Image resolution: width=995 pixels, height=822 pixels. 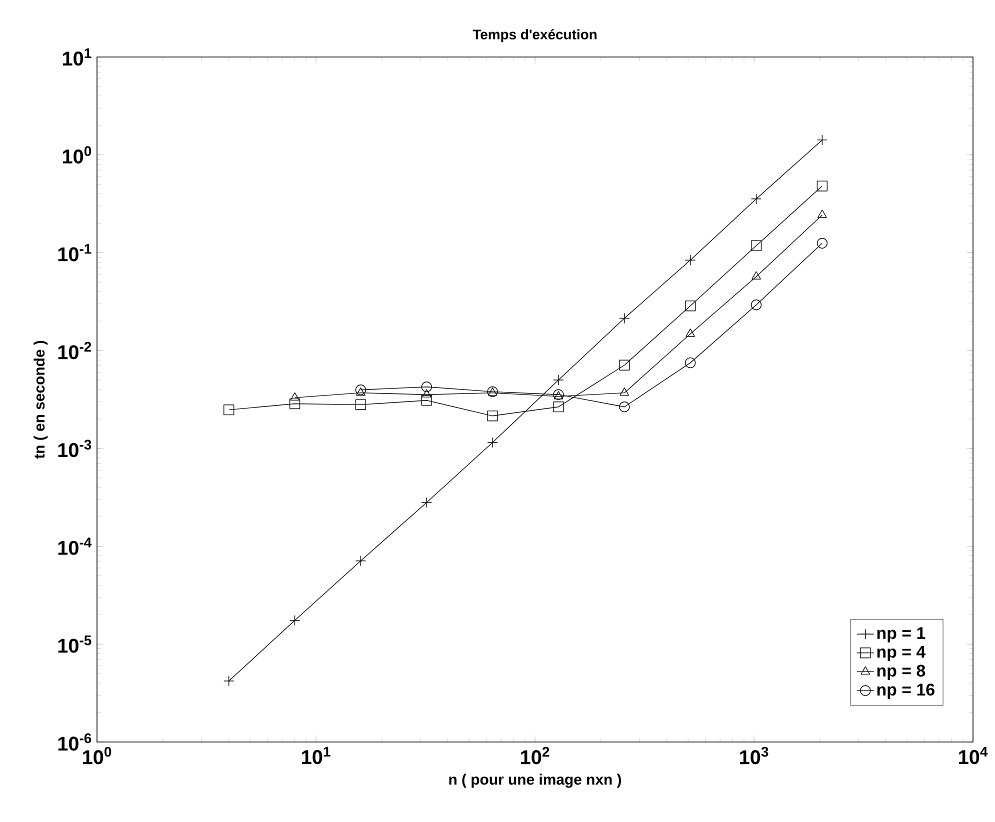 I want to click on x-tick-label: 10$^{3}$, so click(x=754, y=755).